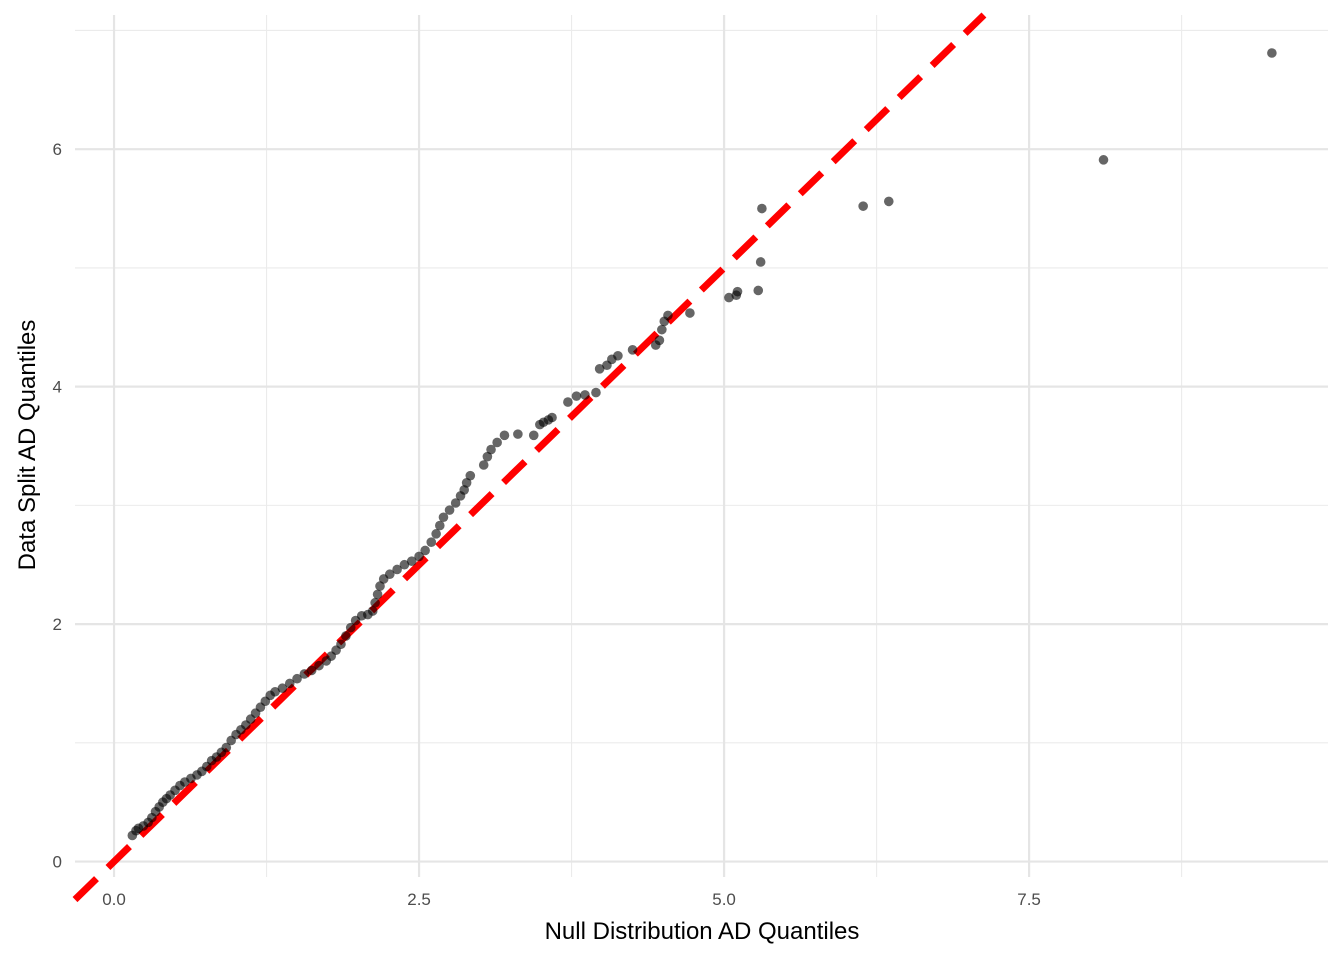 The image size is (1344, 960). What do you see at coordinates (57, 624) in the screenshot?
I see `y-tick-label: 2` at bounding box center [57, 624].